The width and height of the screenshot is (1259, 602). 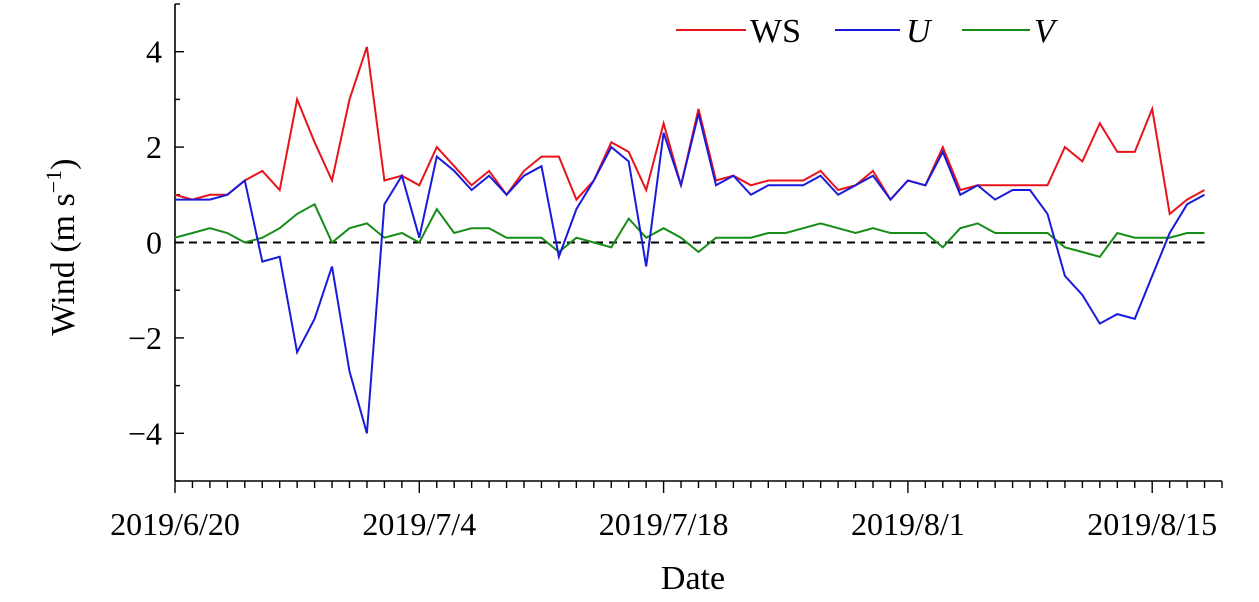 What do you see at coordinates (175, 524) in the screenshot?
I see `x-tick-label: 2019/6/20` at bounding box center [175, 524].